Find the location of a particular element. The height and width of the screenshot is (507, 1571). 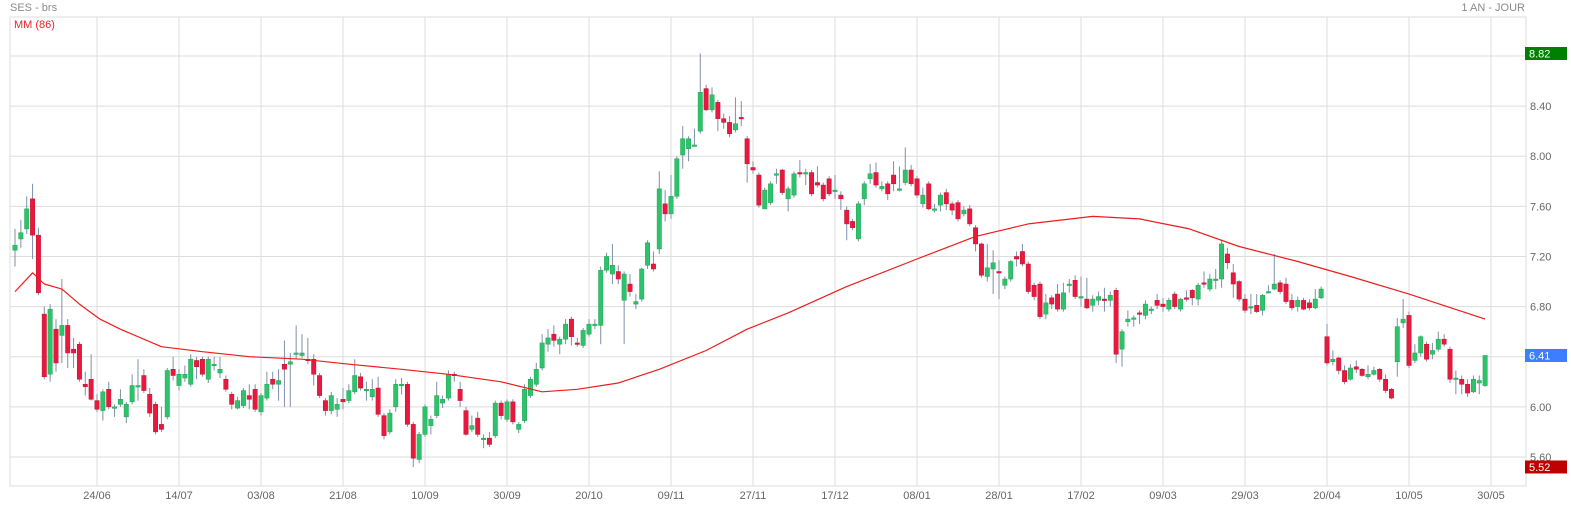

x-axis-label: 27/11 is located at coordinates (753, 496).